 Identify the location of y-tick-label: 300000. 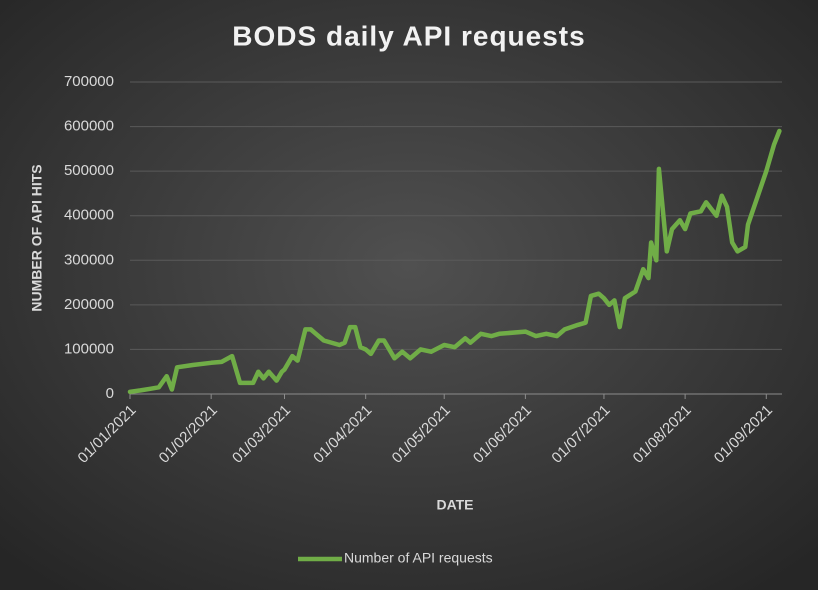
(89, 259).